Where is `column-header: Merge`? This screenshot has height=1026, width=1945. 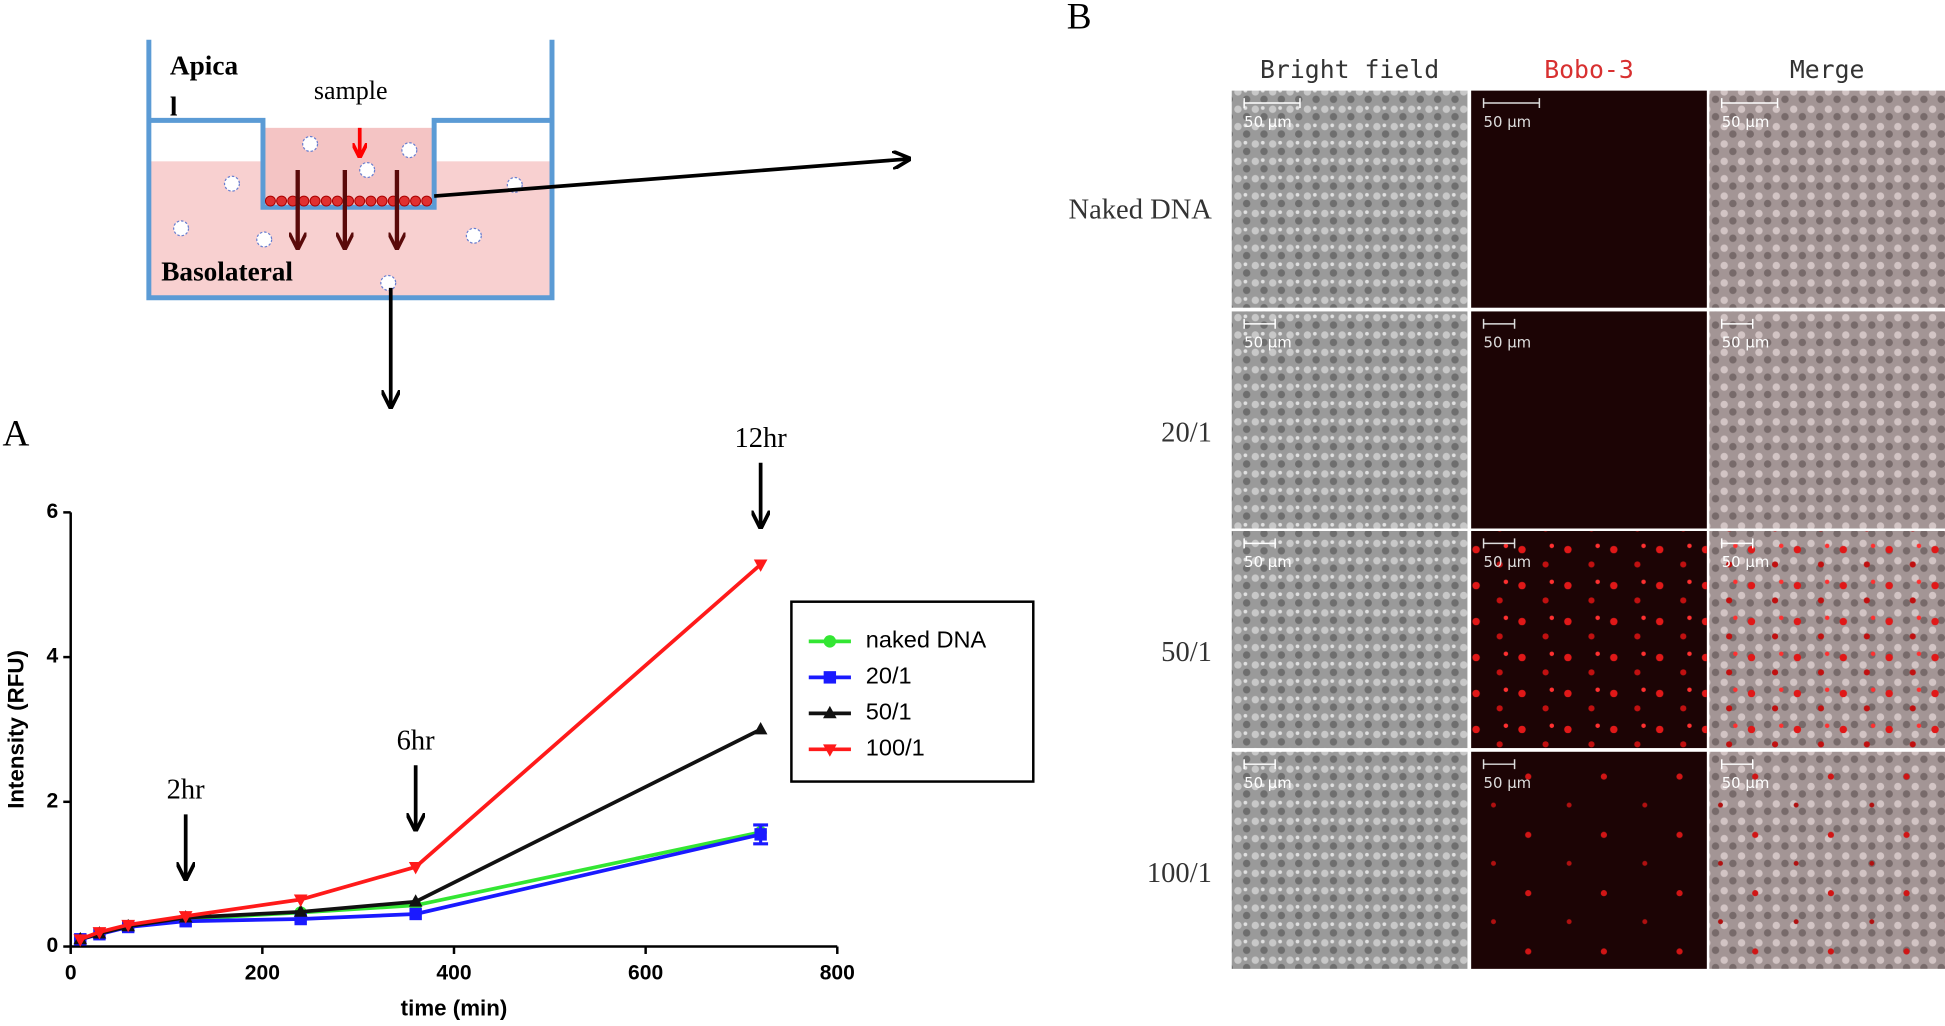
column-header: Merge is located at coordinates (1827, 69).